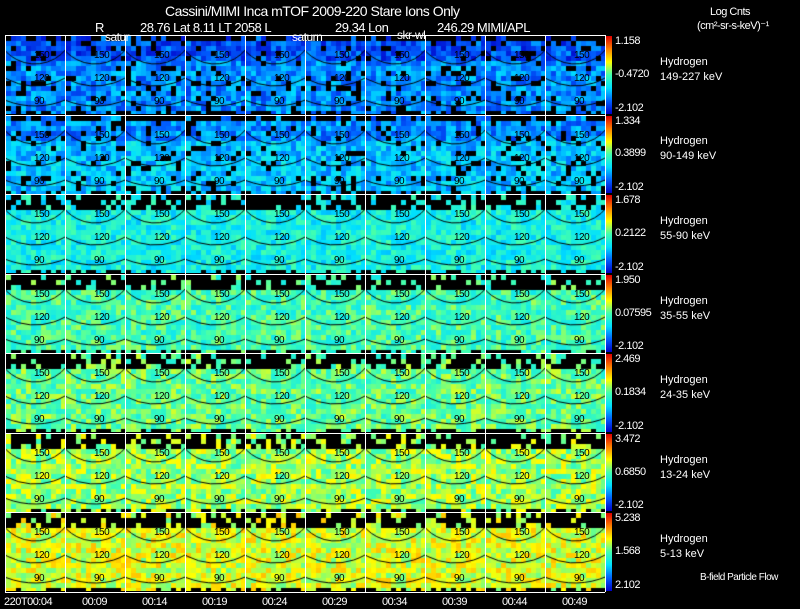 The image size is (800, 609). What do you see at coordinates (117, 37) in the screenshot?
I see `overlay-label-satur: satur` at bounding box center [117, 37].